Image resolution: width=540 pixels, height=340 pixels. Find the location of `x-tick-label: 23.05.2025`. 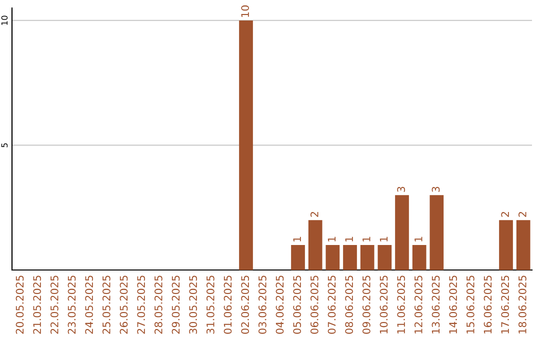

x-tick-label: 23.05.2025 is located at coordinates (72, 305).